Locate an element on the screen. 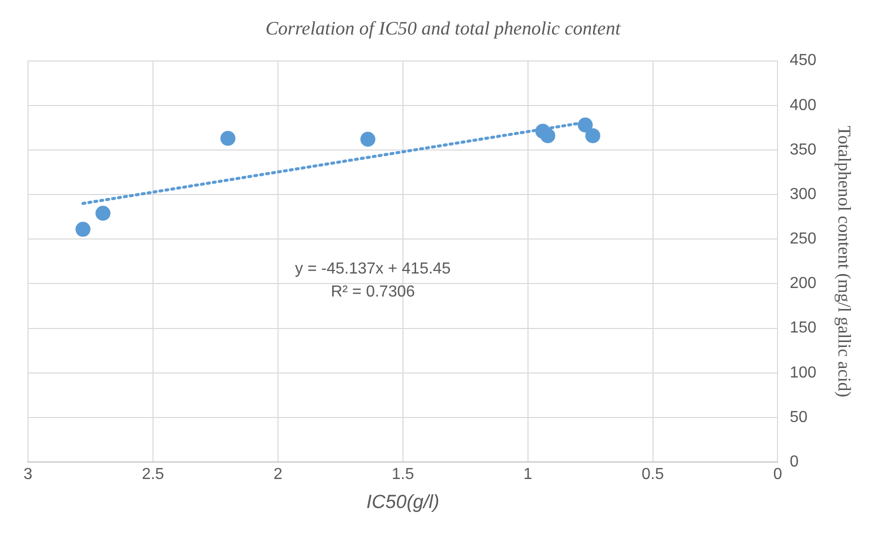 This screenshot has width=880, height=538. y-tick-label: 350 is located at coordinates (803, 149).